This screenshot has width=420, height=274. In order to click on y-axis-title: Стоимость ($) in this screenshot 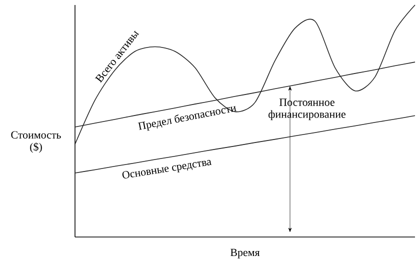, I will do `click(36, 142)`.